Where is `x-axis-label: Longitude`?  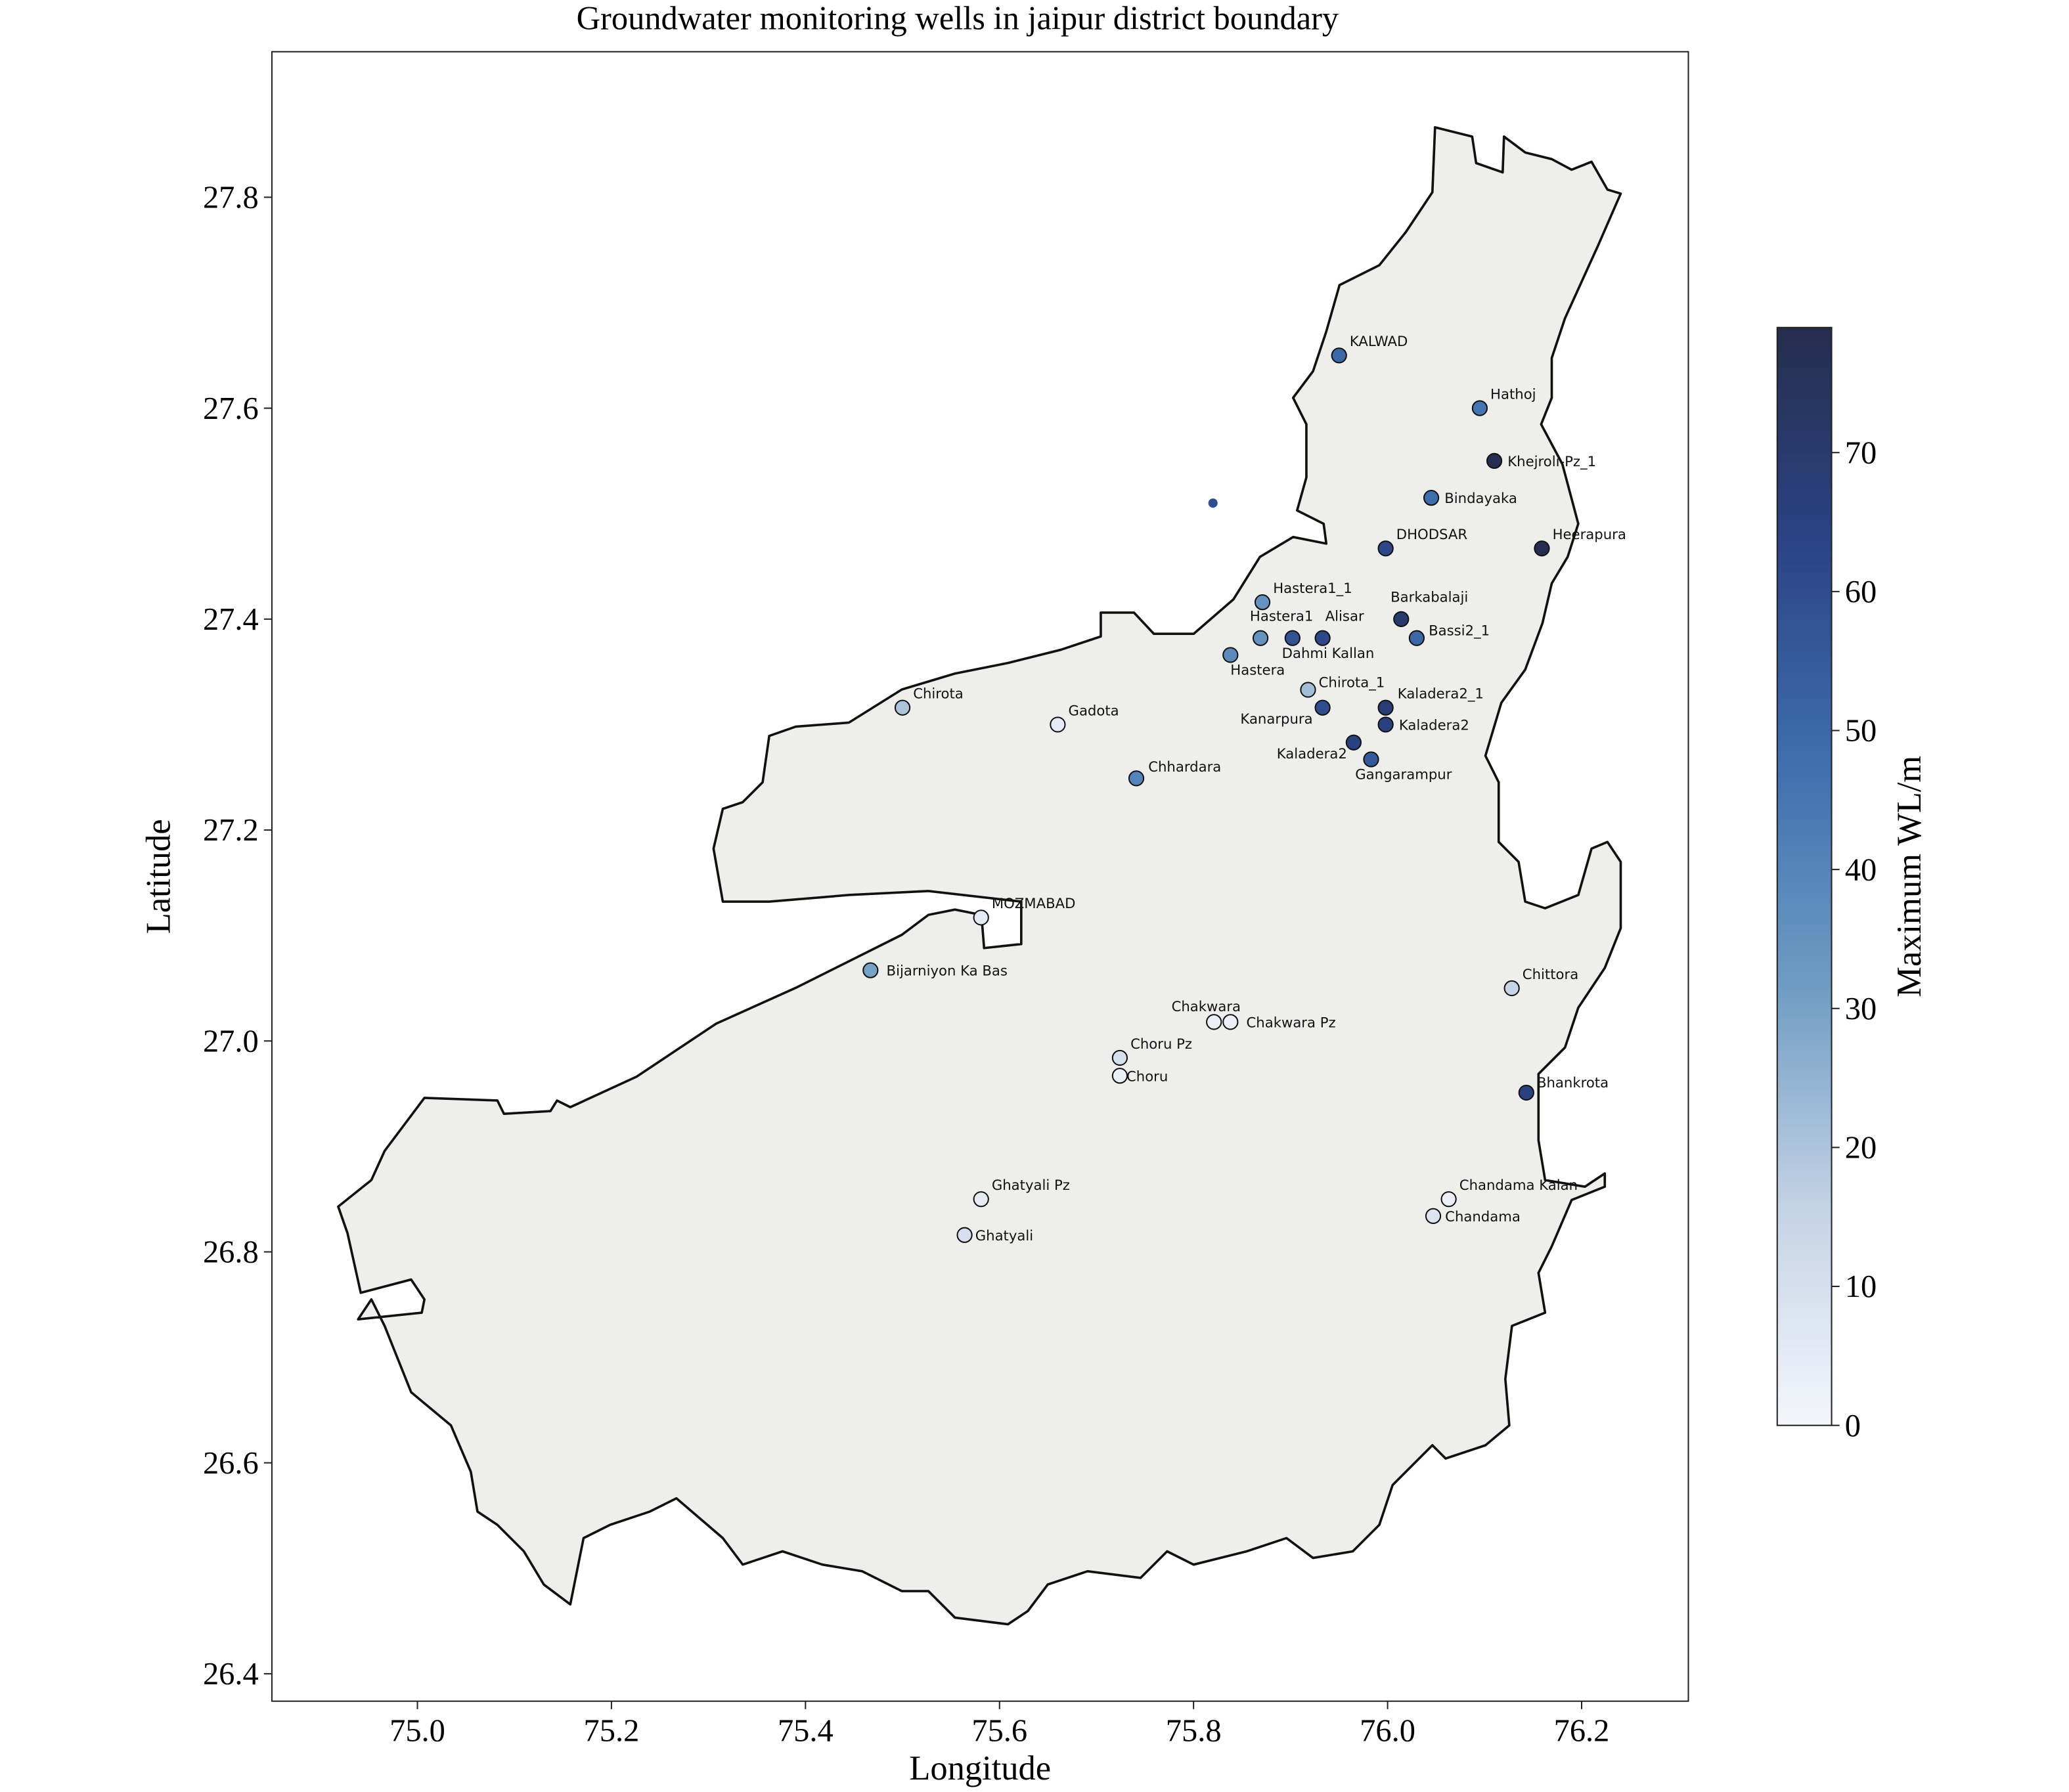
x-axis-label: Longitude is located at coordinates (980, 1768).